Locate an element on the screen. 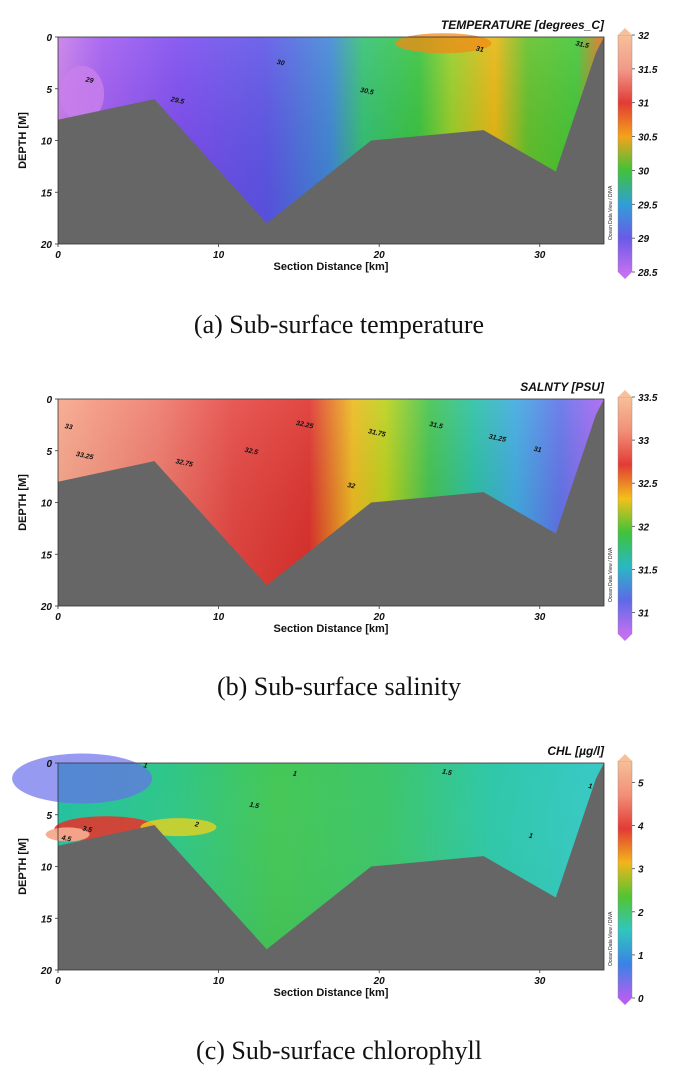 This screenshot has height=1078, width=678. warm-core is located at coordinates (443, 43).